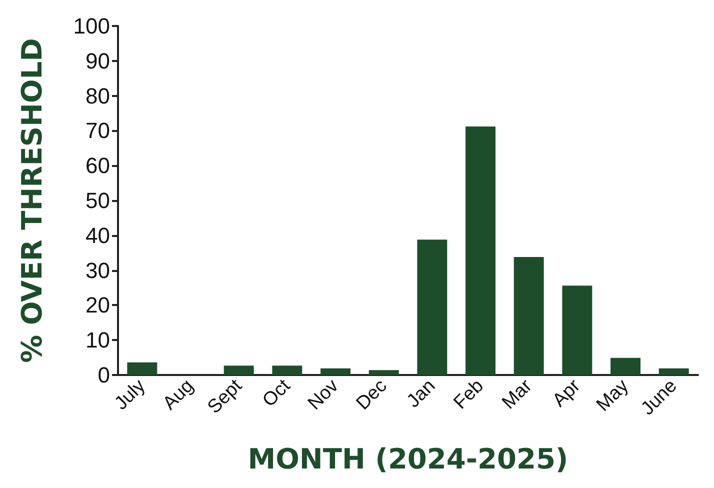 This screenshot has width=714, height=488. I want to click on y-tick-label: 70, so click(98, 131).